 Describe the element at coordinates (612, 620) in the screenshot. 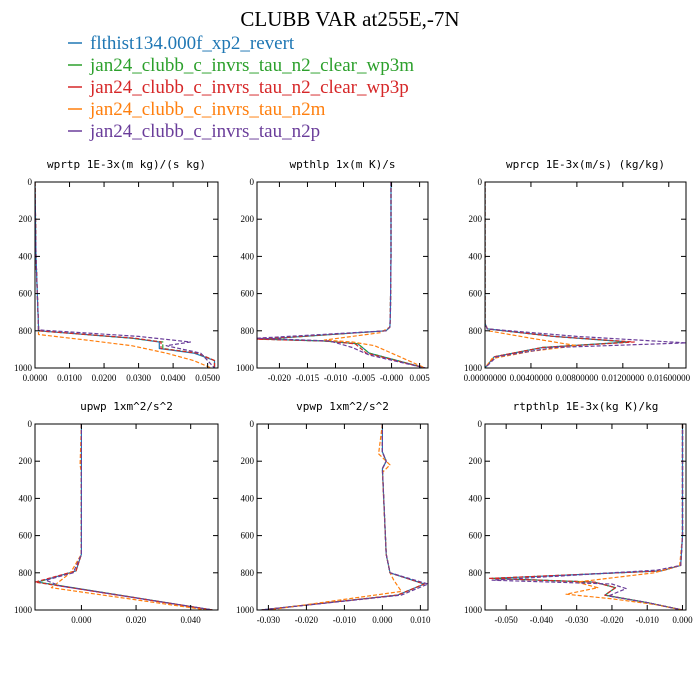

I see `x-tick-label: -0.020` at that location.